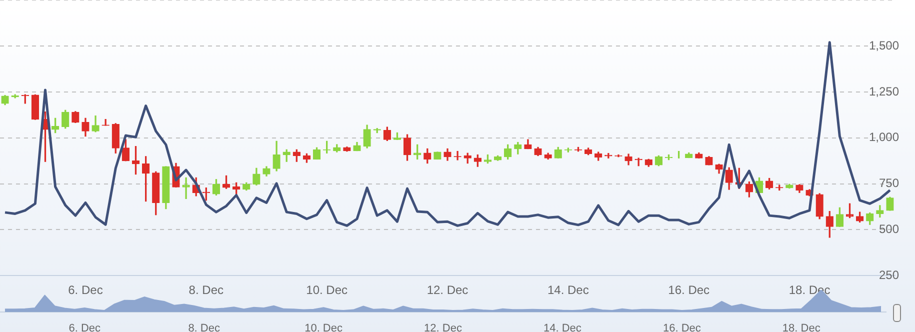 The image size is (915, 332). Describe the element at coordinates (884, 137) in the screenshot. I see `y-tick-label: 1,000` at that location.